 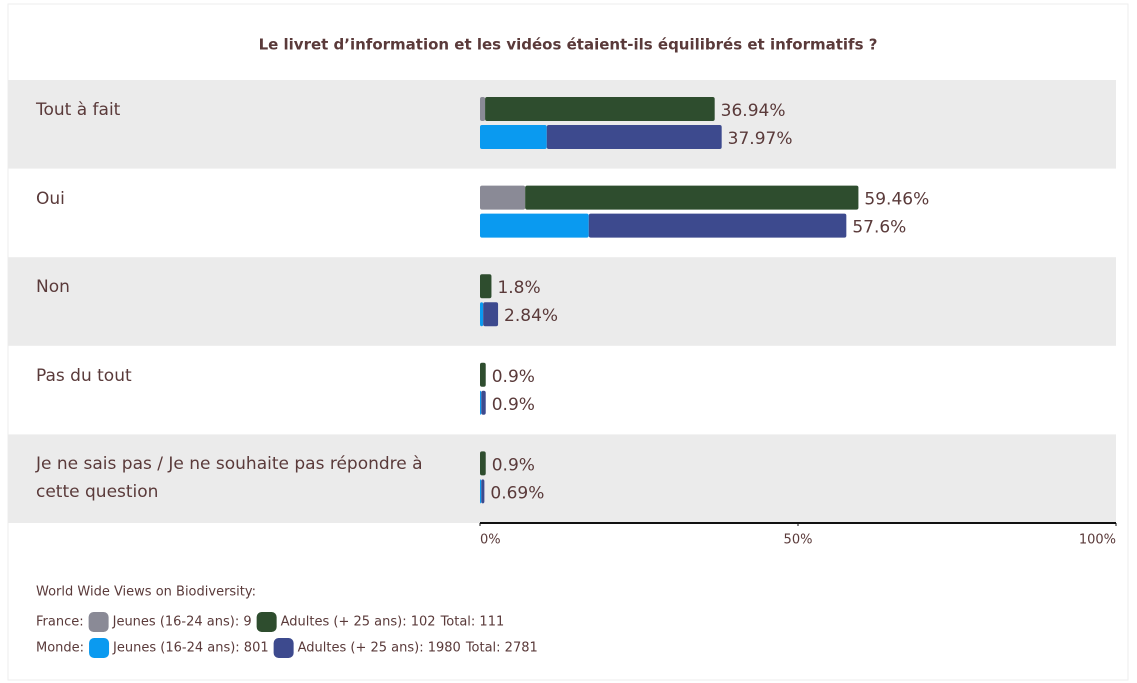 What do you see at coordinates (798, 540) in the screenshot?
I see `x-tick-label: 50%` at bounding box center [798, 540].